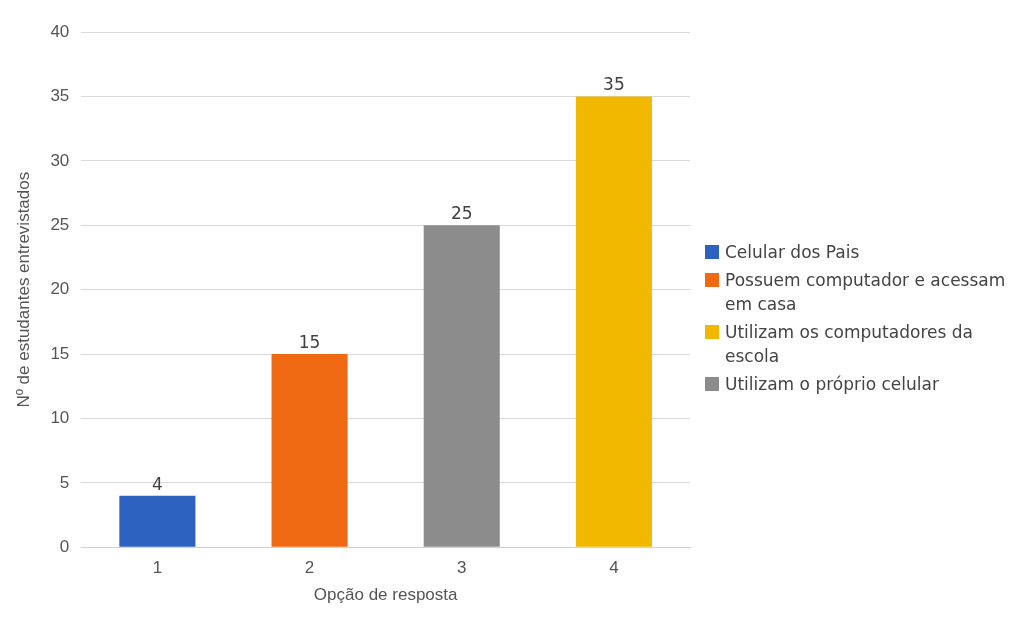  What do you see at coordinates (60, 31) in the screenshot?
I see `y-tick-label: 40` at bounding box center [60, 31].